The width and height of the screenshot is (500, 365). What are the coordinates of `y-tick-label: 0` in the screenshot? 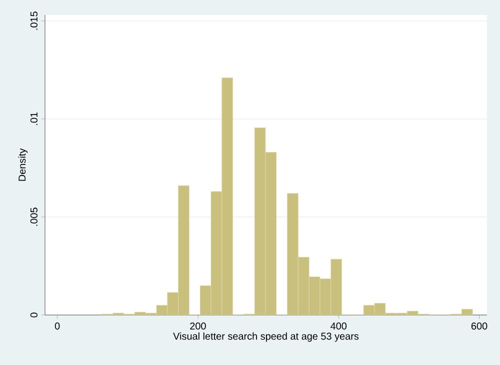 It's located at (34, 315).